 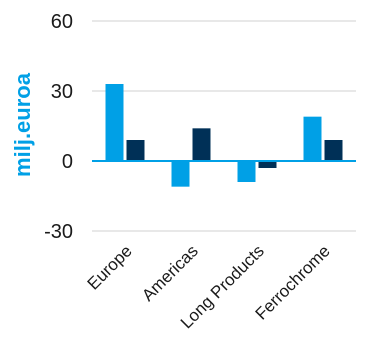 I want to click on y-axis-title: milj.euroa, so click(x=22, y=124).